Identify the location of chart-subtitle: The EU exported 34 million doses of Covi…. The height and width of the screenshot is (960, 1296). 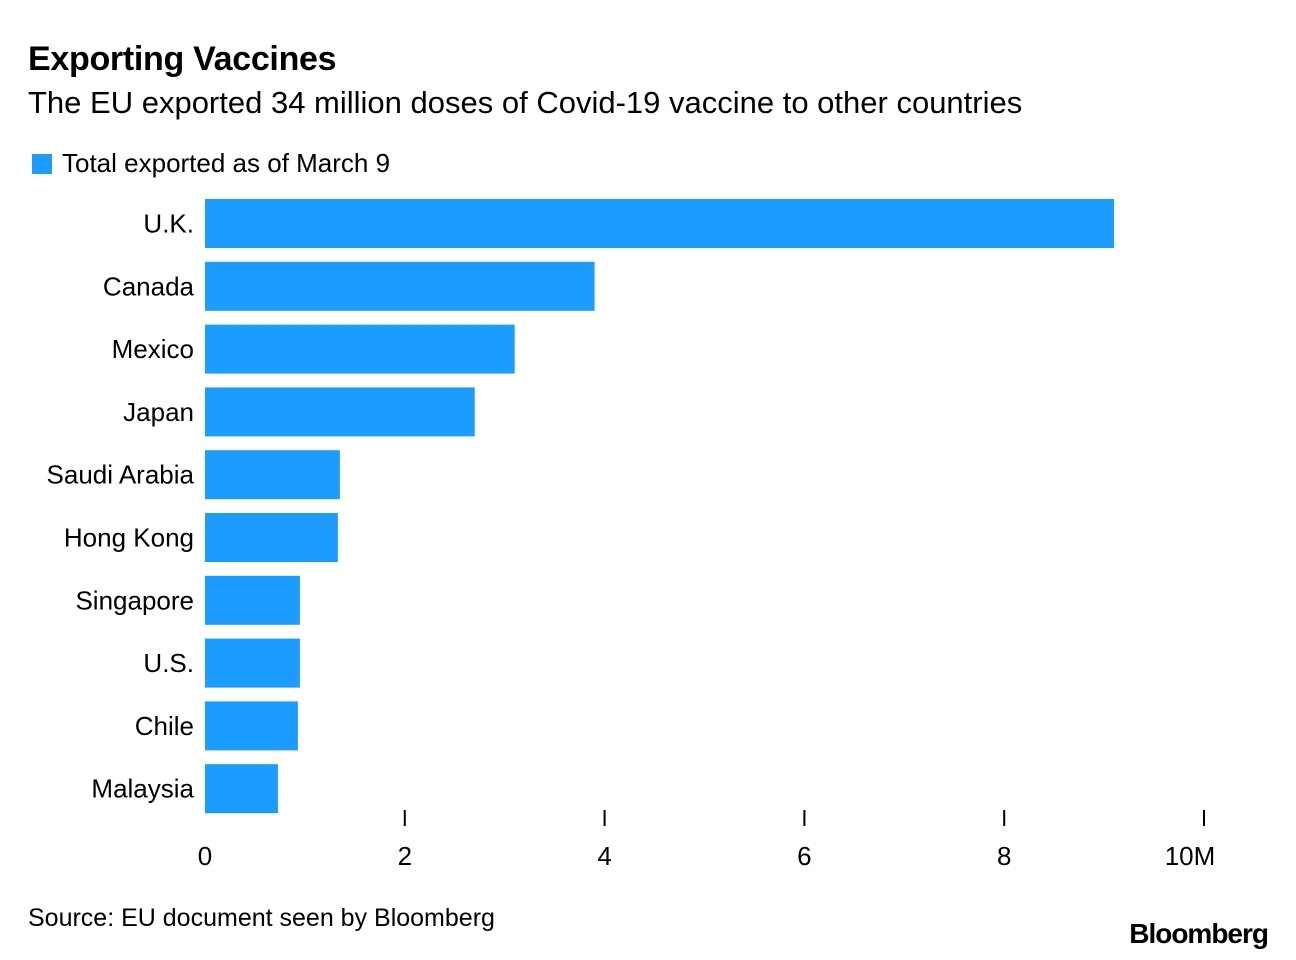
(525, 102).